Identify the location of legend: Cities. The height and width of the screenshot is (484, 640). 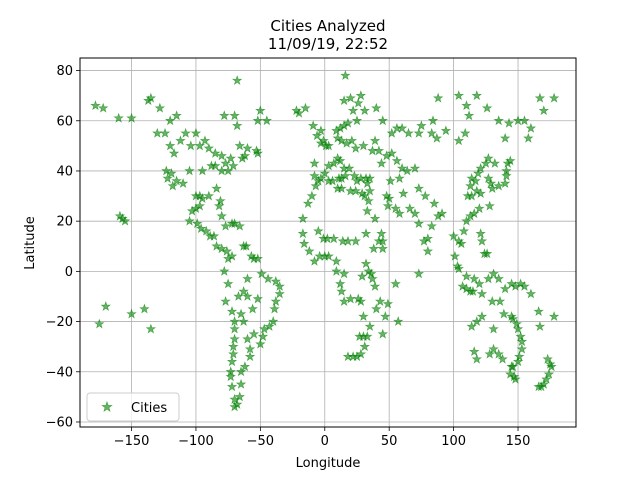
(133, 407).